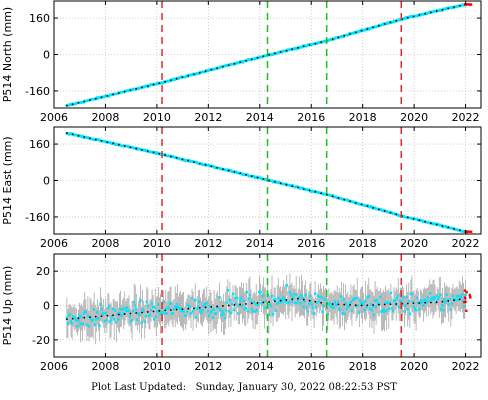  What do you see at coordinates (7, 54) in the screenshot?
I see `y-axis-label: P514 North (mm)` at bounding box center [7, 54].